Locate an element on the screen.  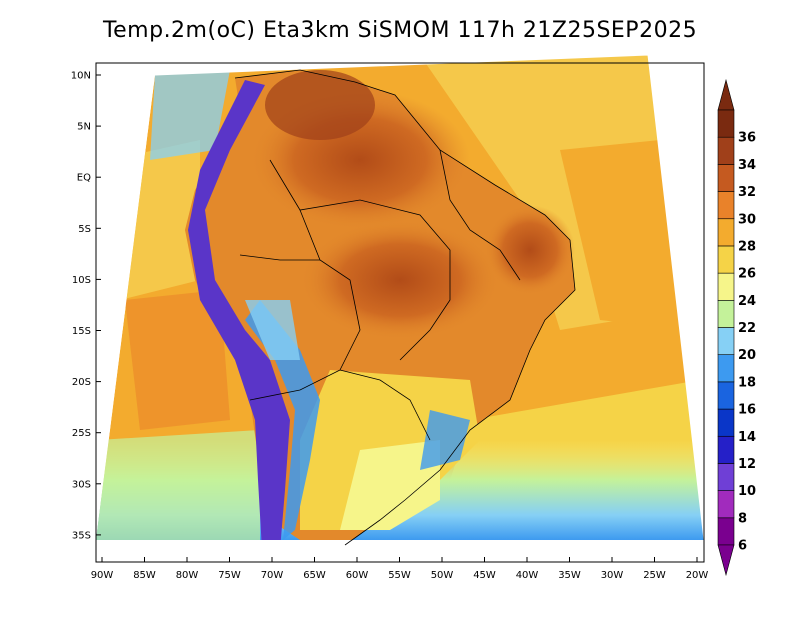
pampas-cool is located at coordinates (390, 485).